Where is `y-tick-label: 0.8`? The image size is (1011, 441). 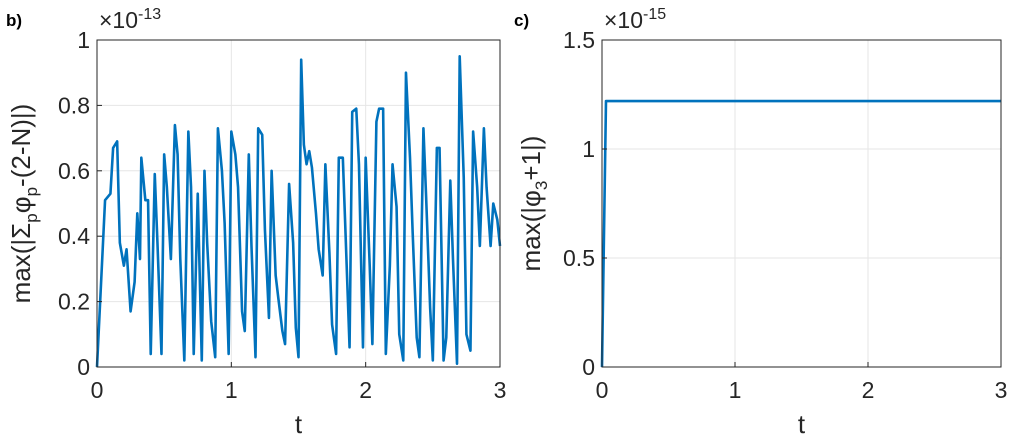 y-tick-label: 0.8 is located at coordinates (74, 105).